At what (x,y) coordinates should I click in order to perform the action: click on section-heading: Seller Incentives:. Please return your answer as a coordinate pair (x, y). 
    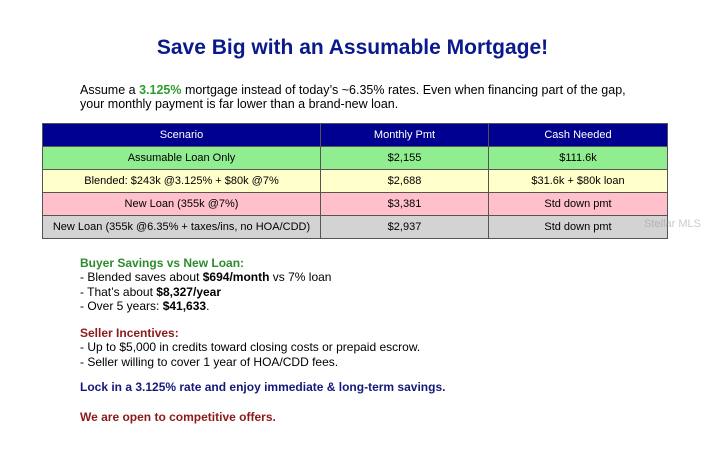
    Looking at the image, I should click on (129, 333).